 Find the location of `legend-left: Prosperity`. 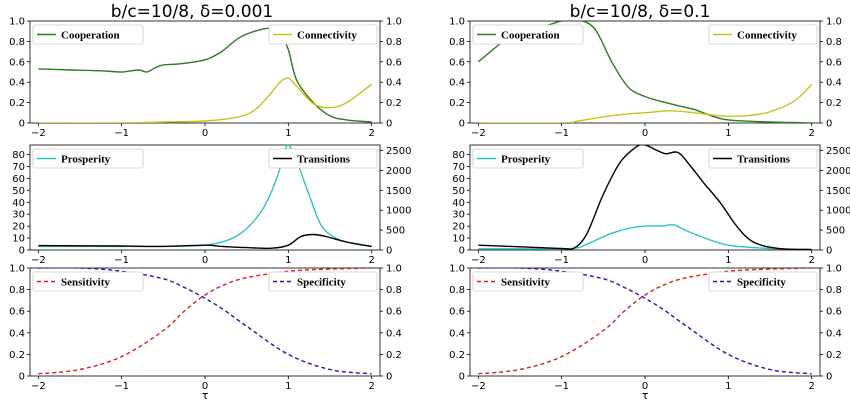

legend-left: Prosperity is located at coordinates (88, 158).